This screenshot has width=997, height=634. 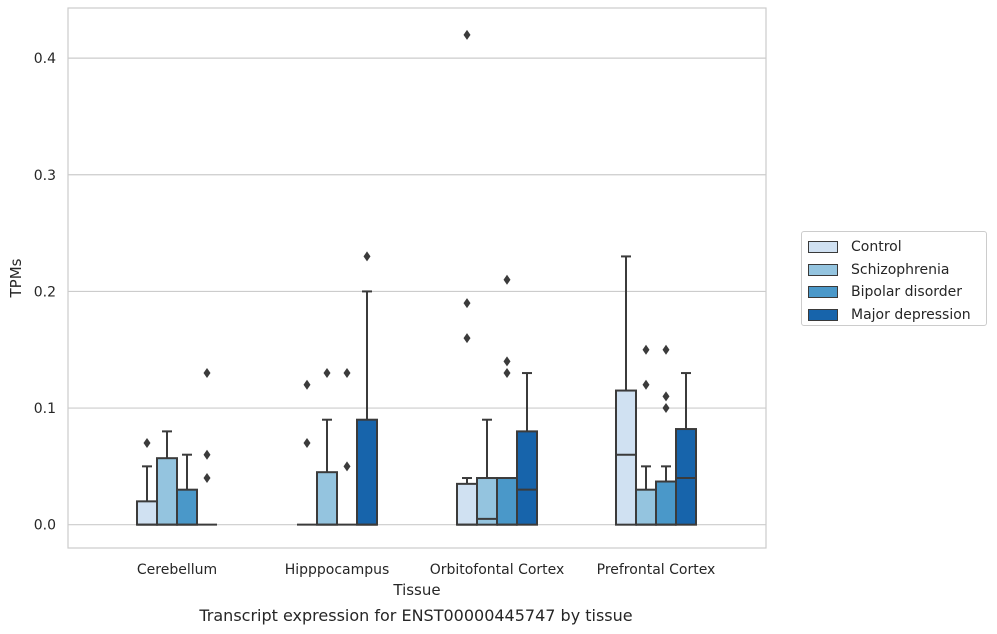 What do you see at coordinates (337, 570) in the screenshot?
I see `x-tick-label: Hipppocampus` at bounding box center [337, 570].